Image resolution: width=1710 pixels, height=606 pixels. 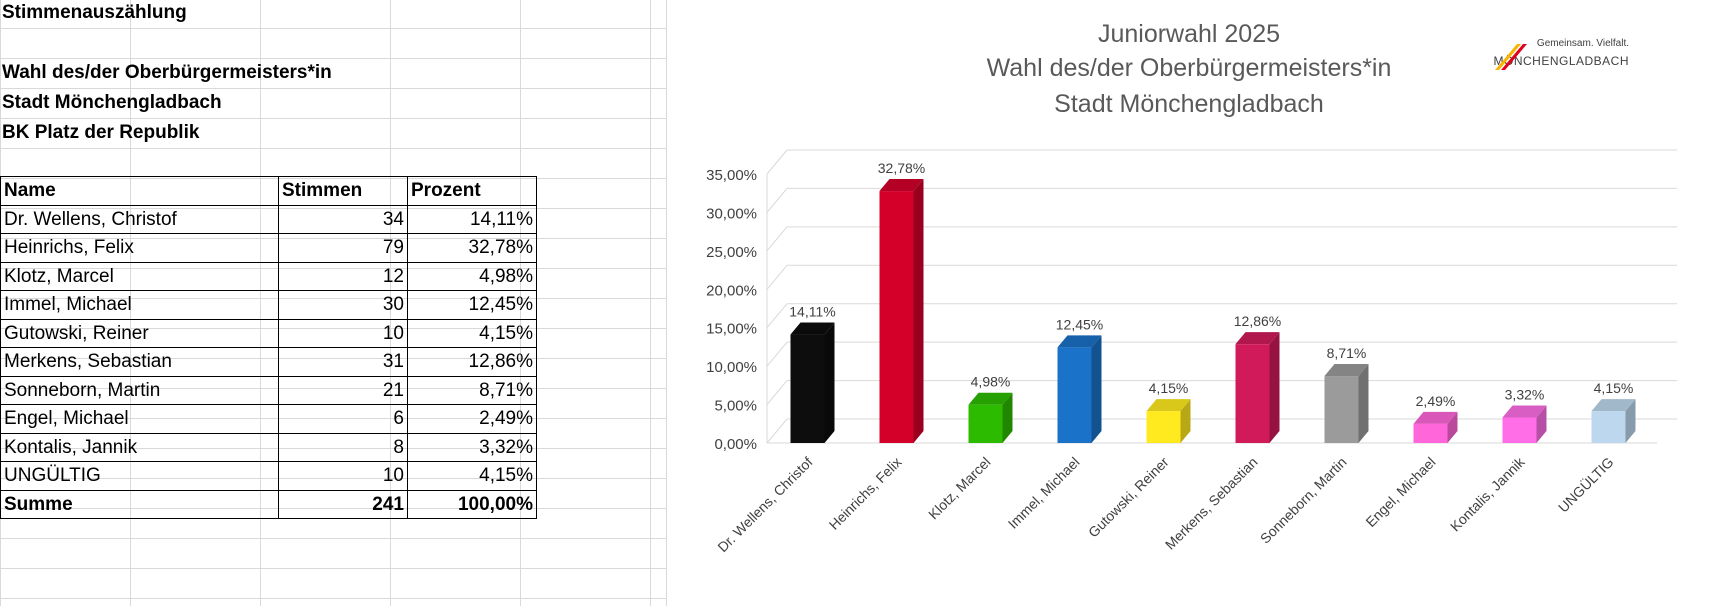 What do you see at coordinates (343, 248) in the screenshot?
I see `votes-cell: 79` at bounding box center [343, 248].